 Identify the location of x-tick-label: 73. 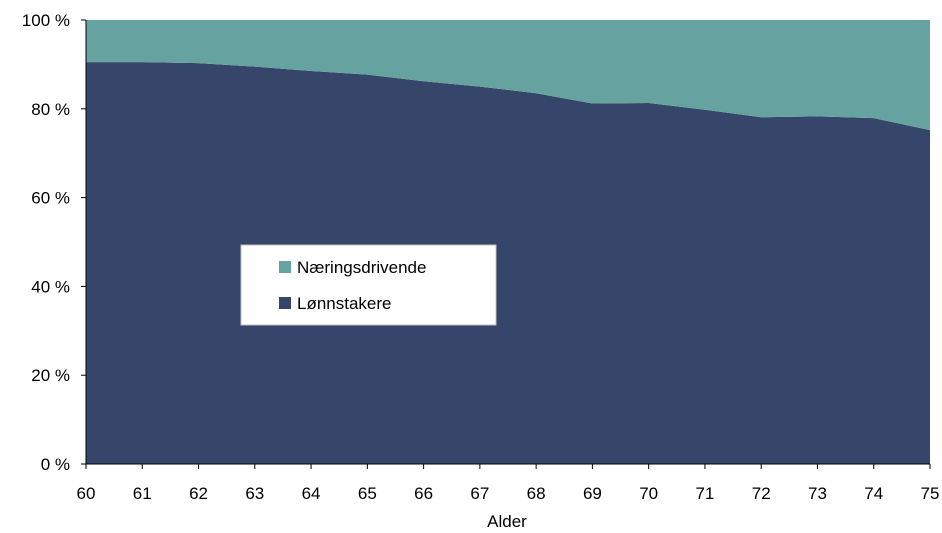
(817, 493).